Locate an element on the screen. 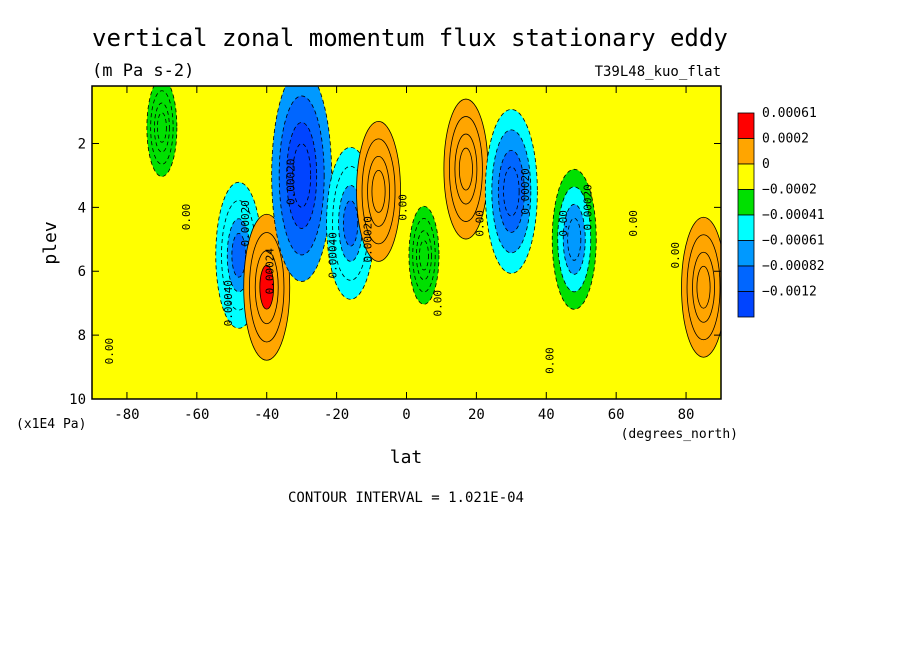  y-tick-label: 10 is located at coordinates (77, 400).